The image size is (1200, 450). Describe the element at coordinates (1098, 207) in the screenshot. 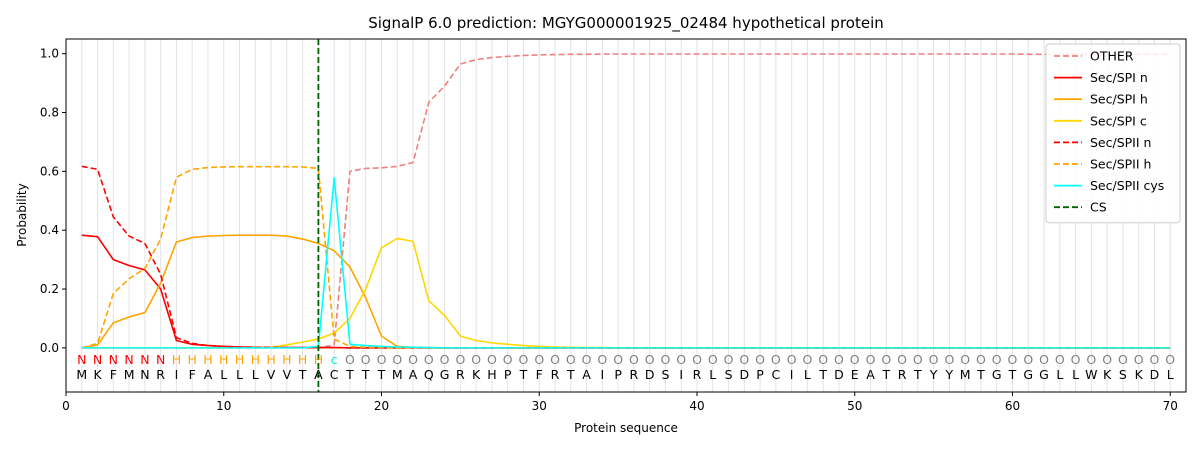

I see `legend-entry: CS` at that location.